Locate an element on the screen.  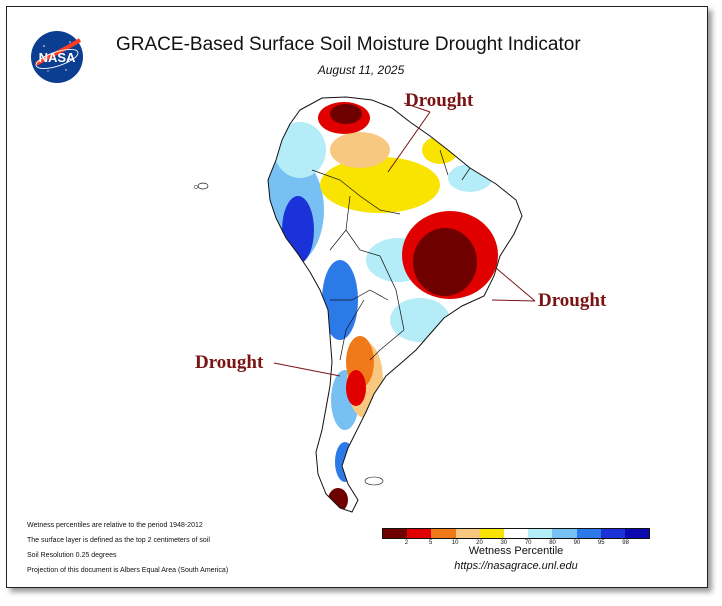
color-legend: 2 5 10 20 30 70 80 90 95 98 is located at coordinates (516, 538).